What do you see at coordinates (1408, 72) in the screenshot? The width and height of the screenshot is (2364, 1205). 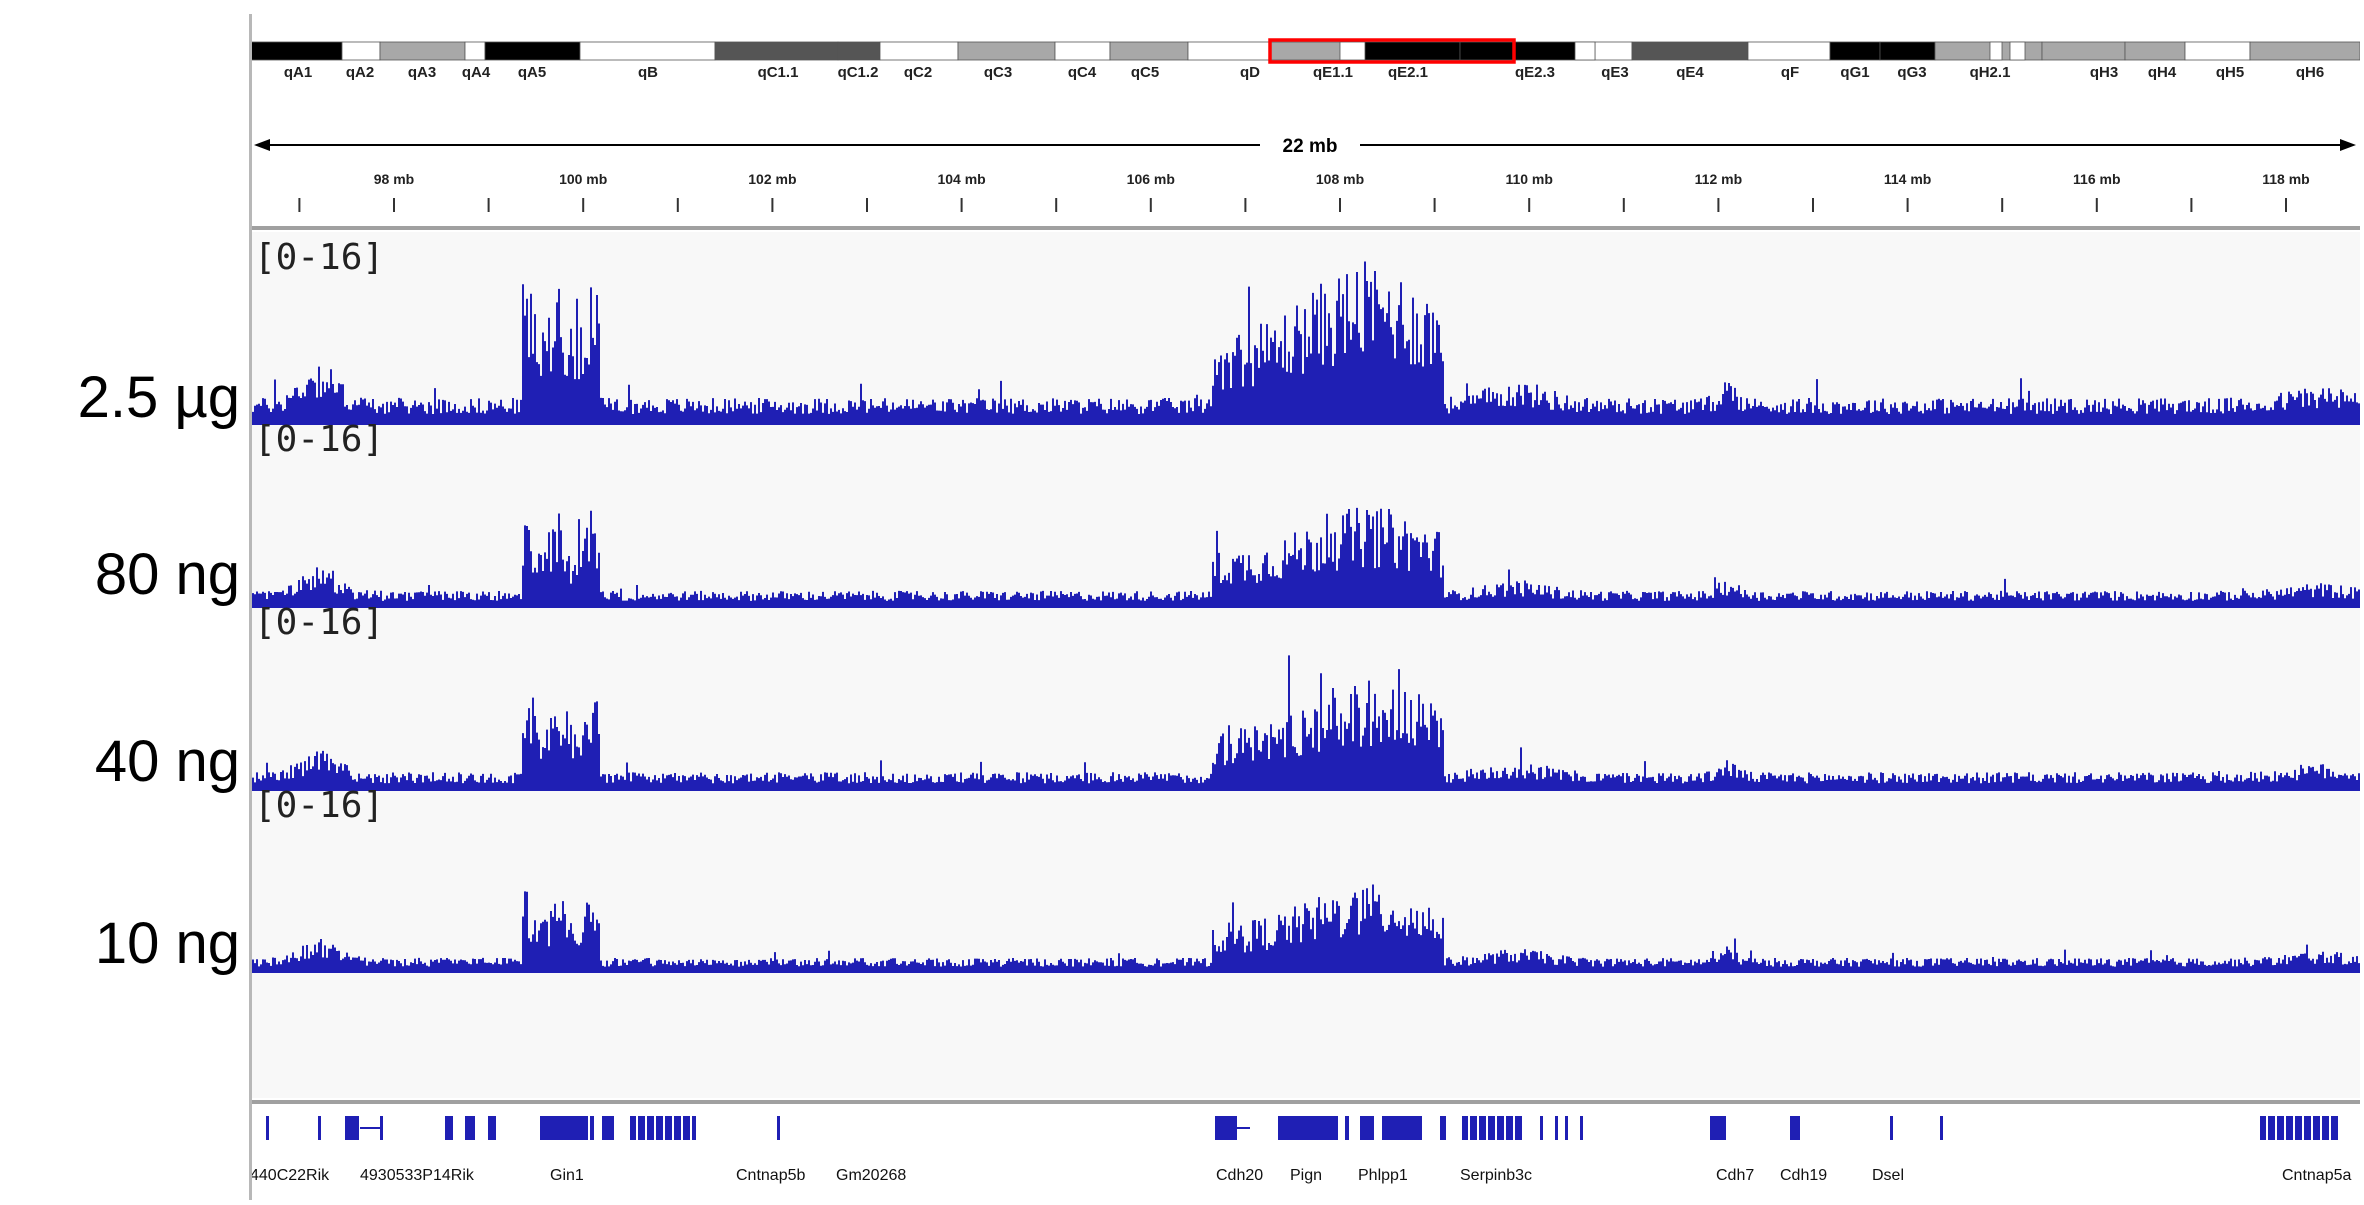 I see `cytoband-label: qE2.1` at bounding box center [1408, 72].